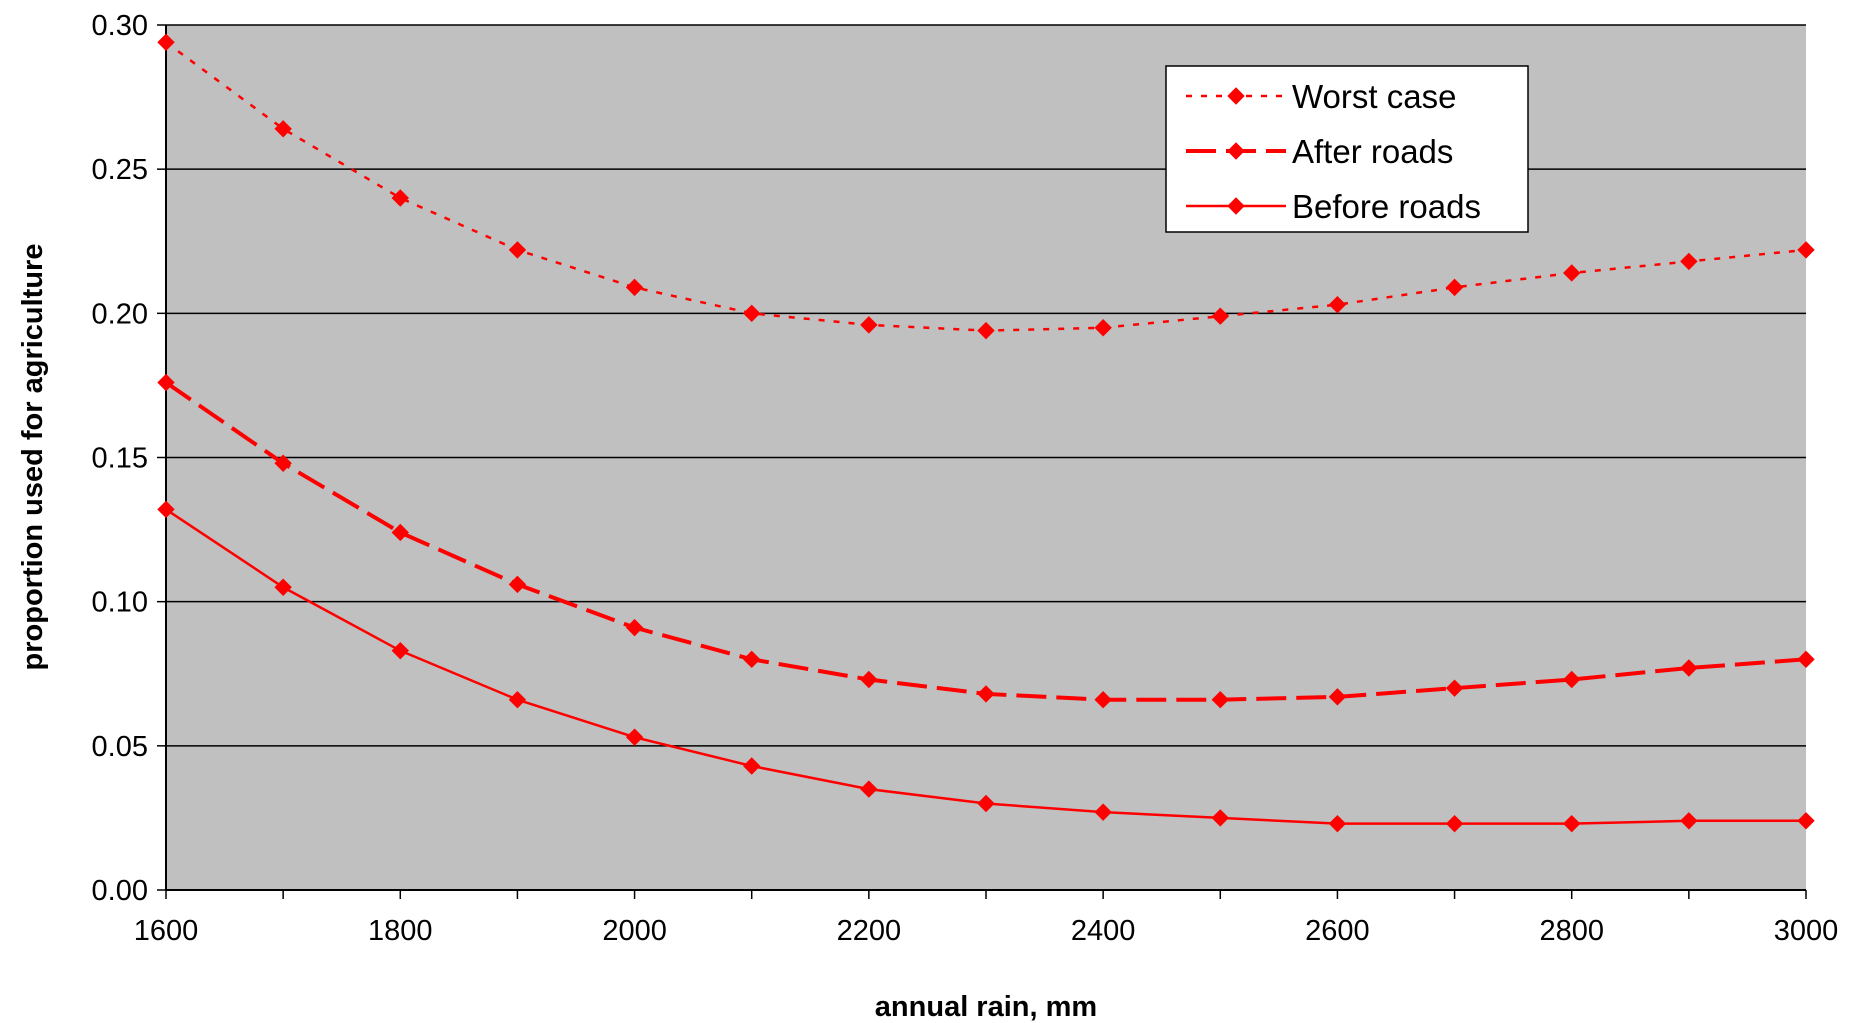 This screenshot has width=1853, height=1023. What do you see at coordinates (634, 931) in the screenshot?
I see `x-tick-label: 2000` at bounding box center [634, 931].